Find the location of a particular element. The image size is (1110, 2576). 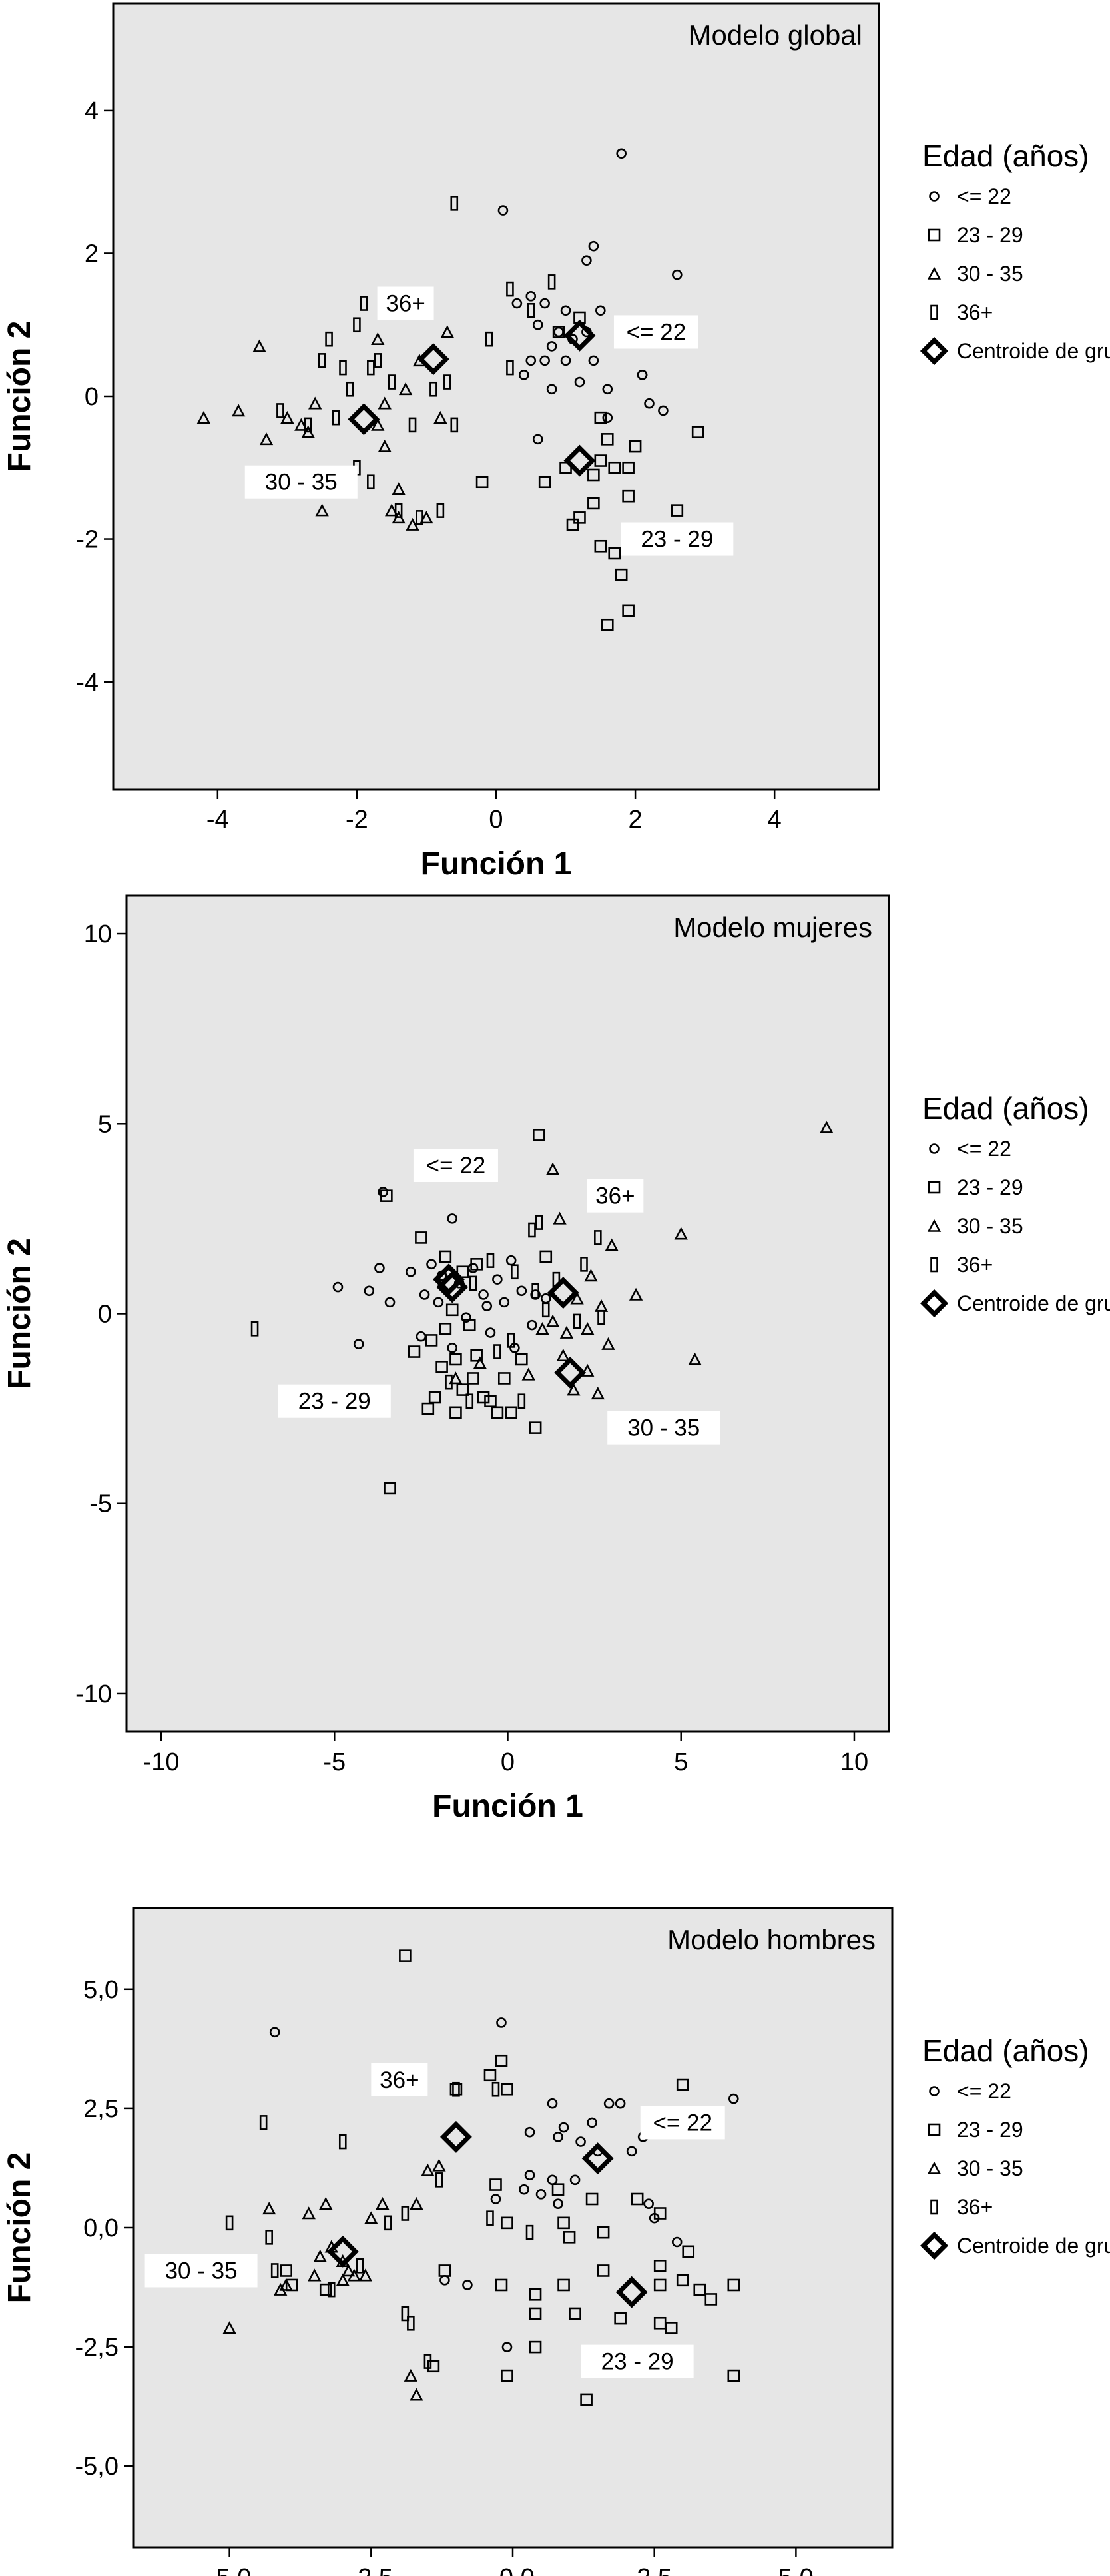

legend-item-g36: 36+ is located at coordinates (962, 2207).